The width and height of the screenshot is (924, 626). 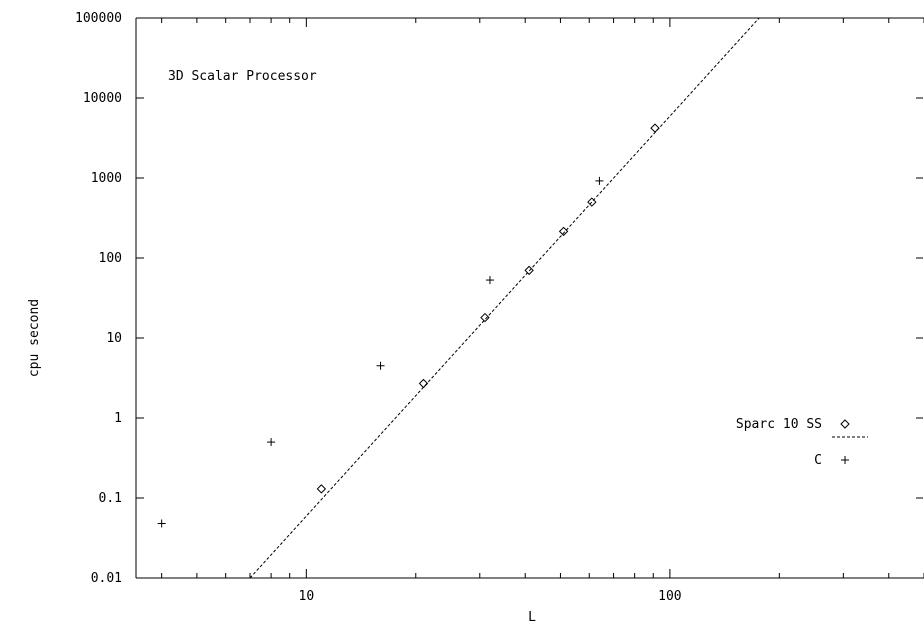 I want to click on y-tick-label: 10000, so click(x=102, y=98).